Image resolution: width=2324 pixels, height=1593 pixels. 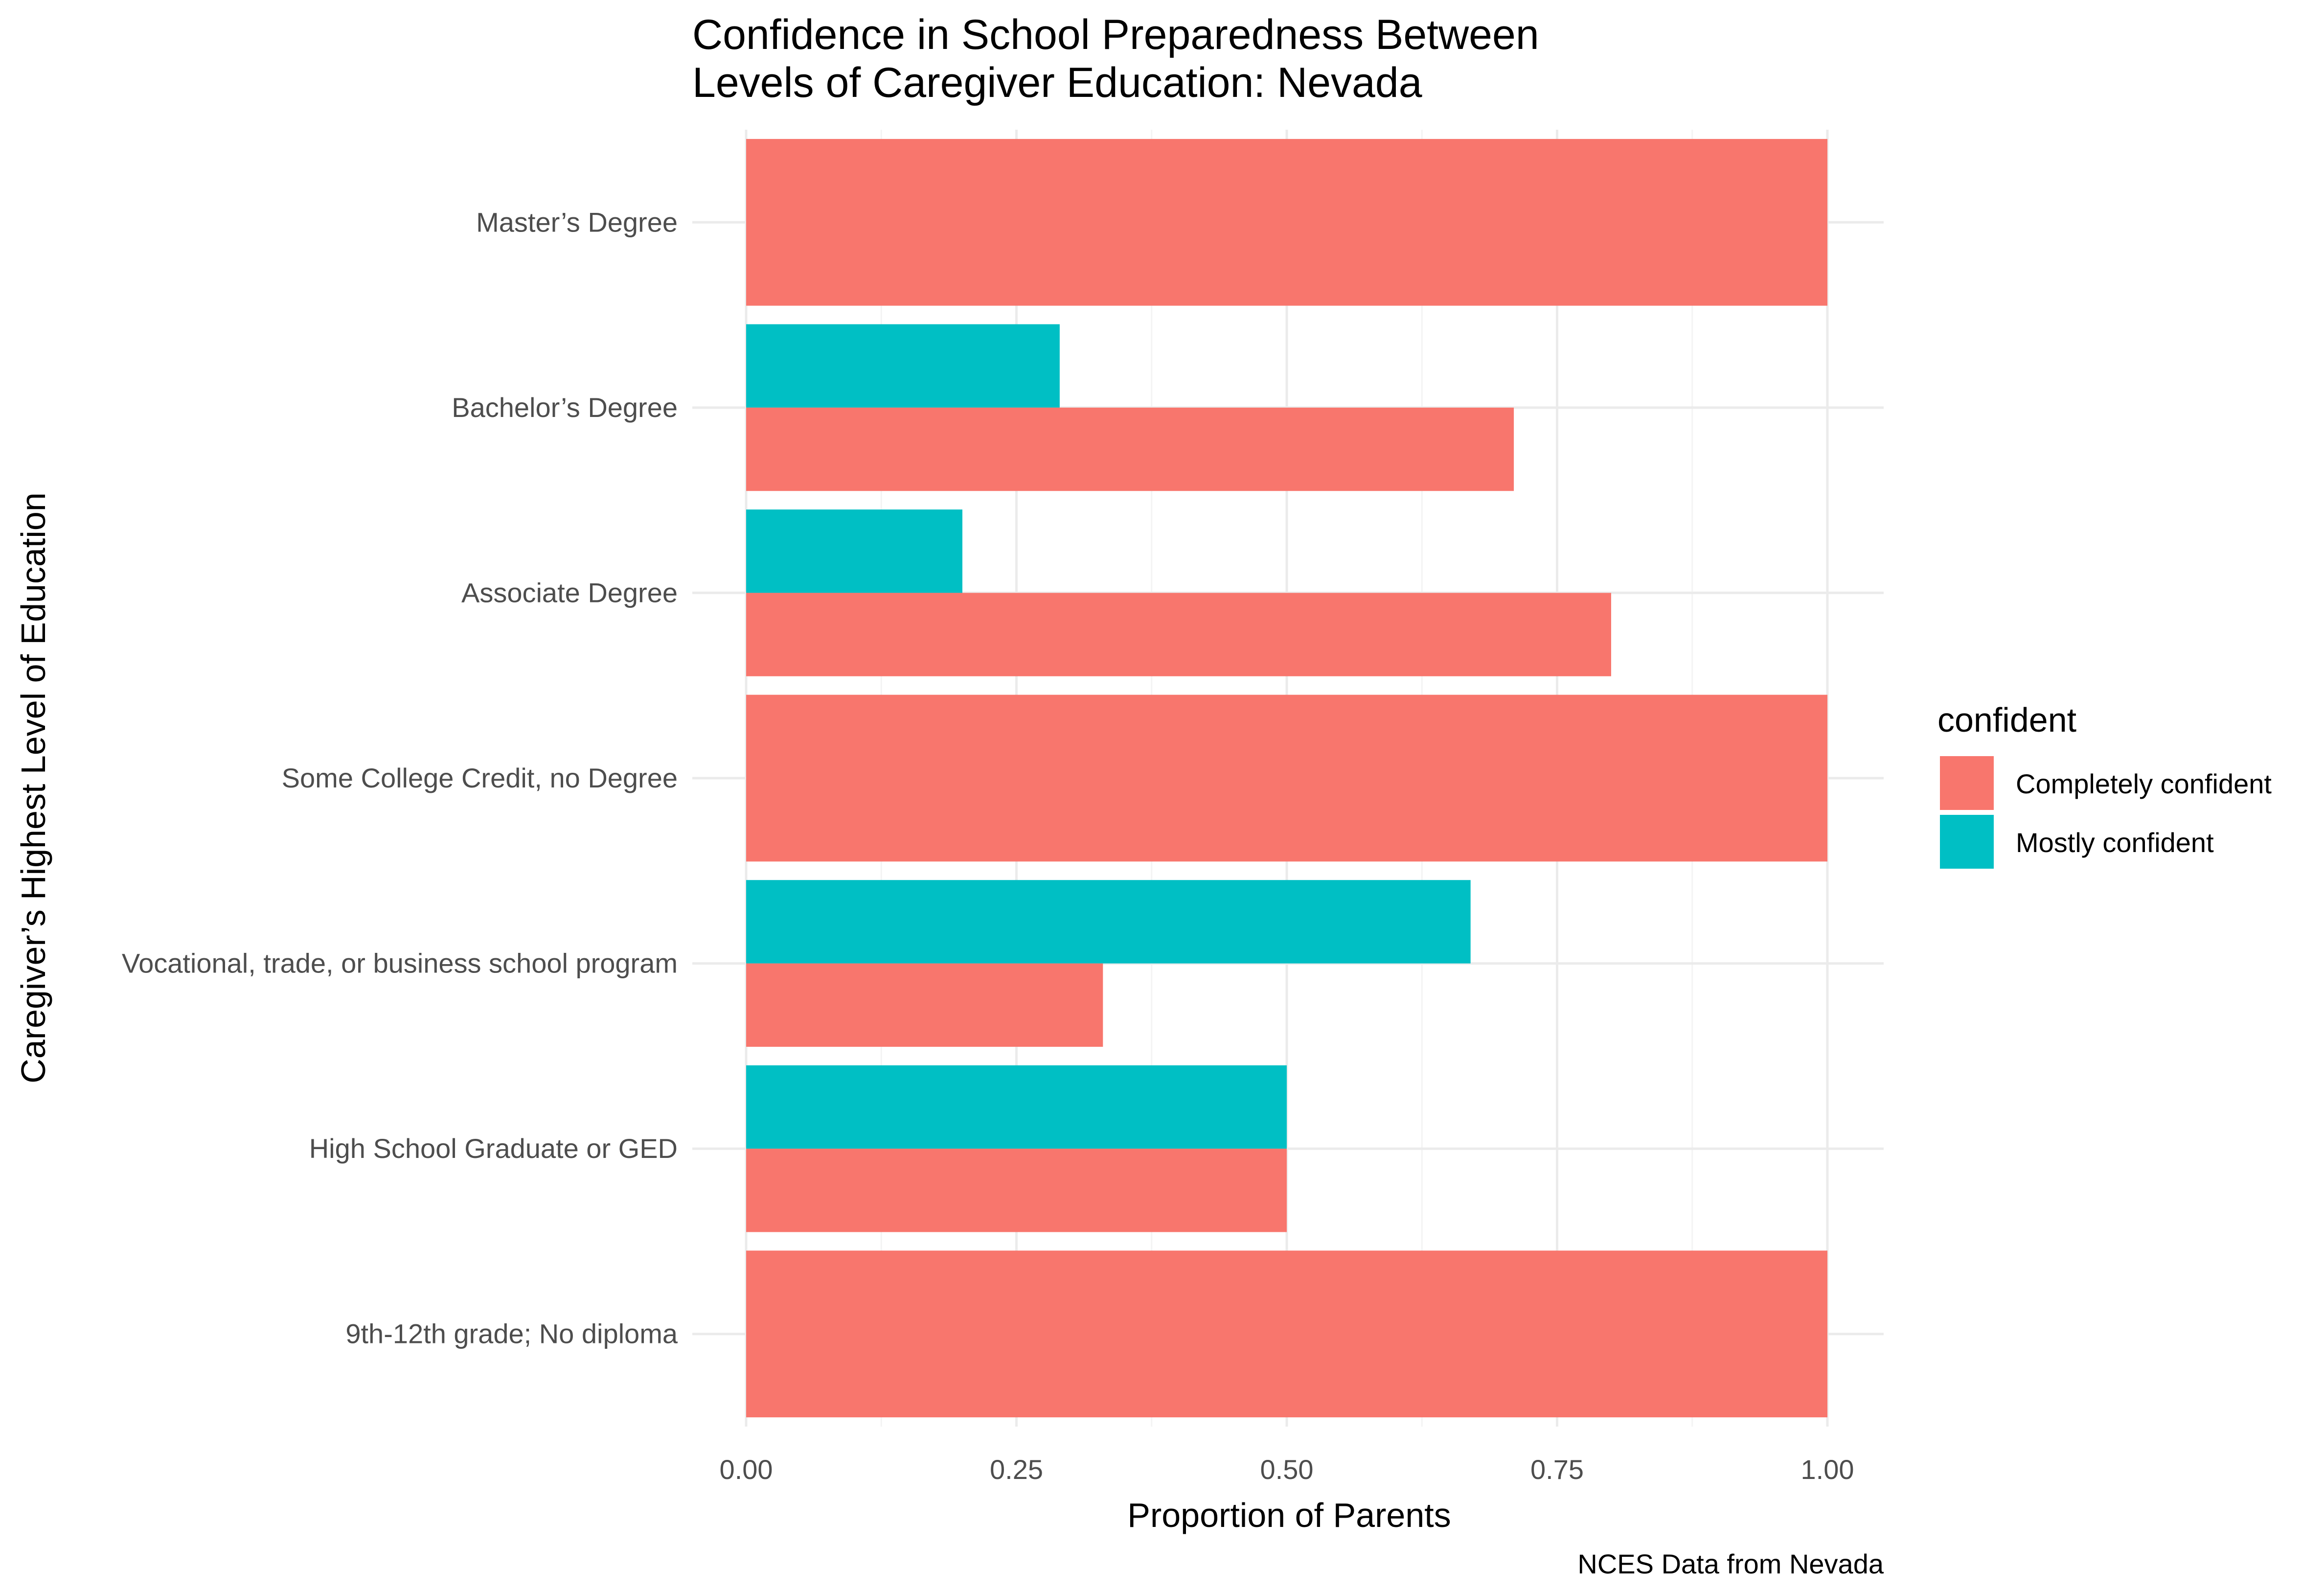 I want to click on legend-label-mostly-confident: Mostly confident, so click(x=2115, y=842).